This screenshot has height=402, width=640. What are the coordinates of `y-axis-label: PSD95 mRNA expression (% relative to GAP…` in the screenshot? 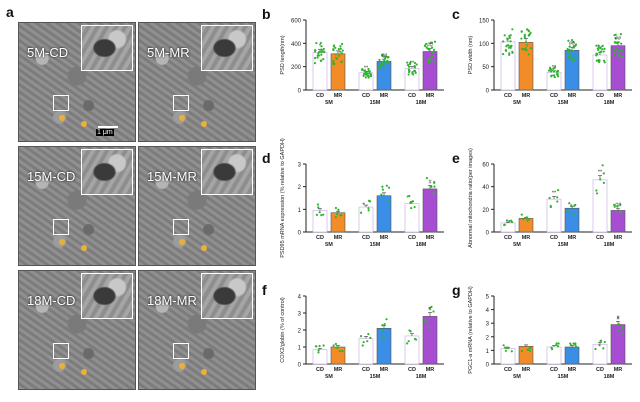 It's located at (283, 198).